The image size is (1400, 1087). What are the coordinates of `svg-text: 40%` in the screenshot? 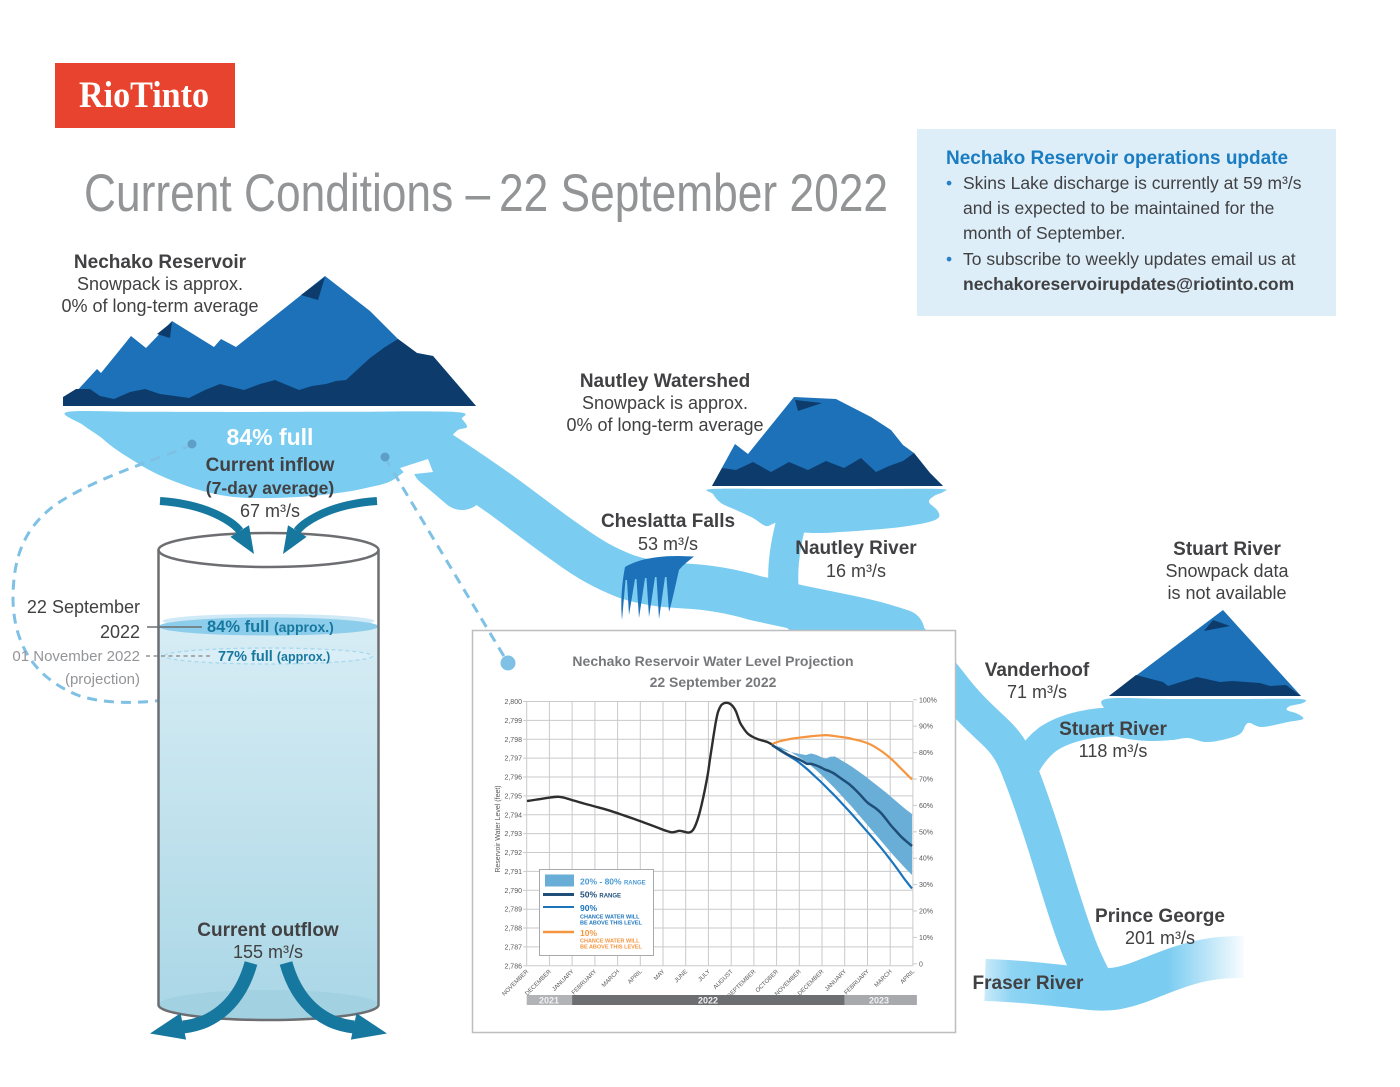 It's located at (926, 859).